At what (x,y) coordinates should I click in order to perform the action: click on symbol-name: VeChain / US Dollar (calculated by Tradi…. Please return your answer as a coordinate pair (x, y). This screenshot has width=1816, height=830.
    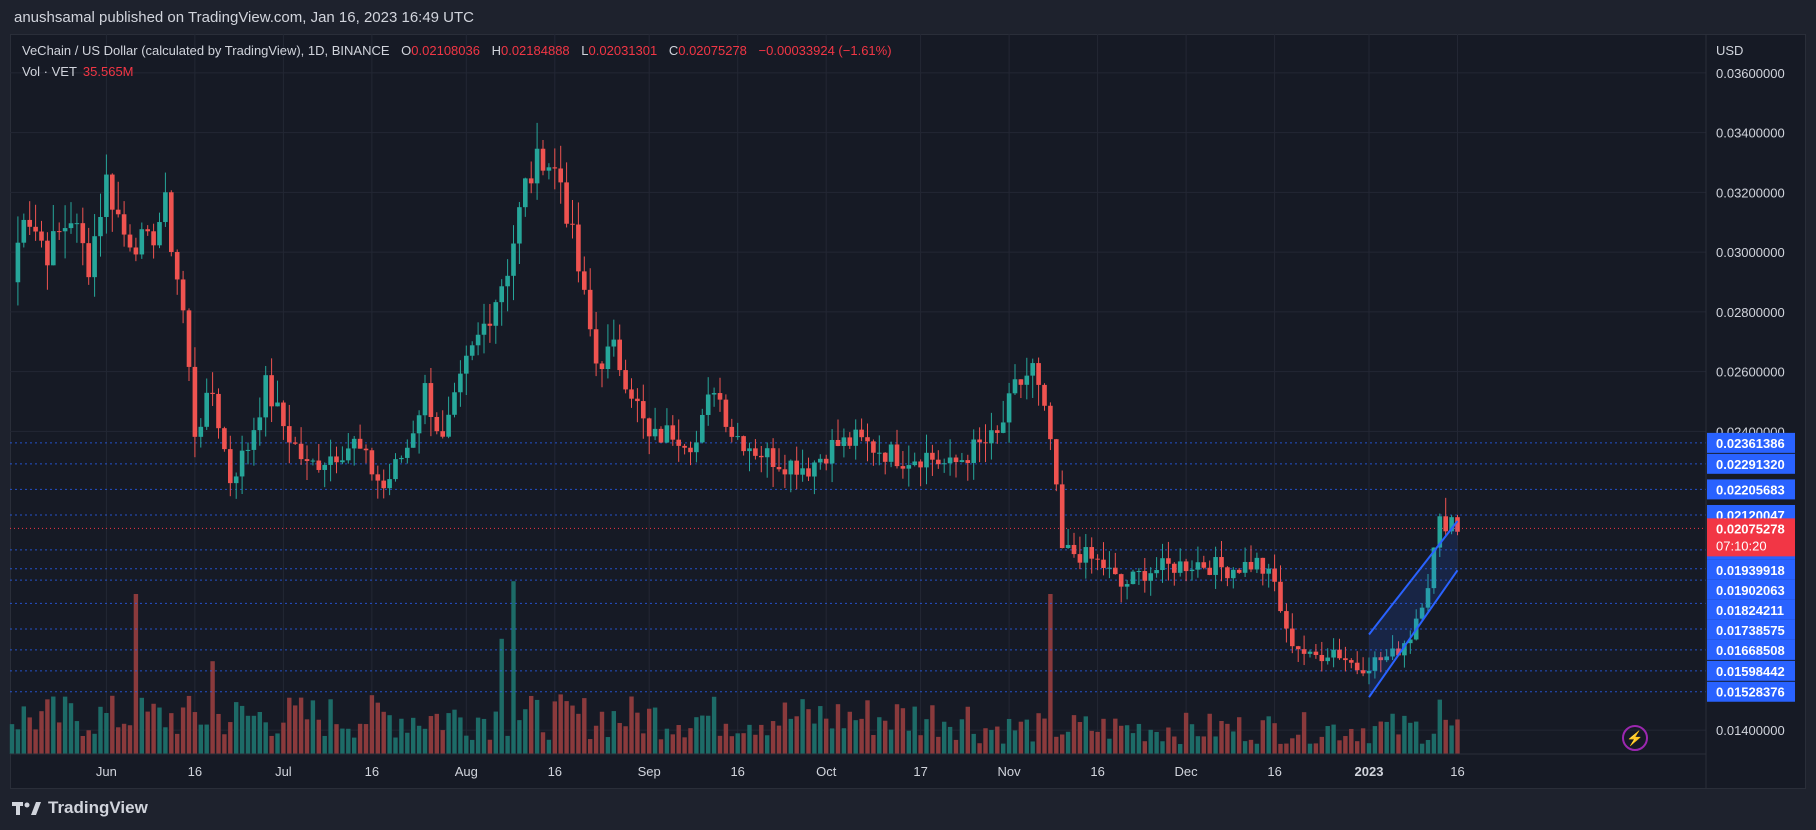
    Looking at the image, I should click on (206, 50).